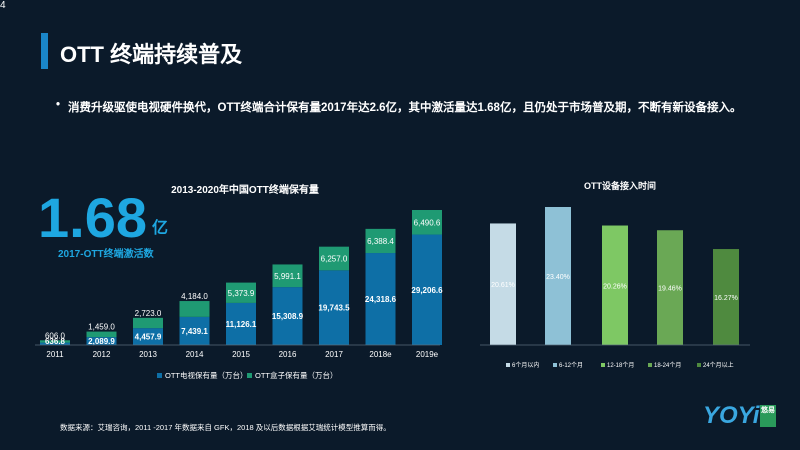  I want to click on access-time-value-label: 19.46%, so click(670, 289).